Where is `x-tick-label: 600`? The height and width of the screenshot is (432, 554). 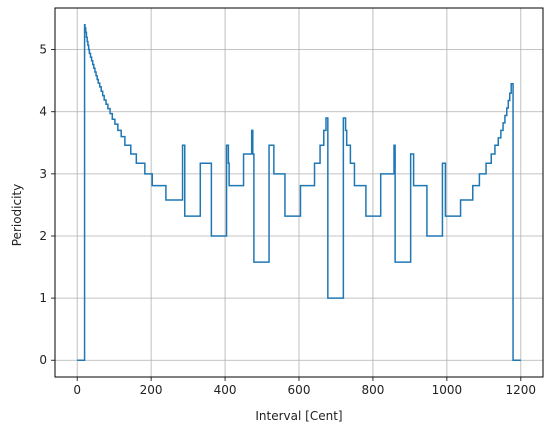
x-tick-label: 600 is located at coordinates (299, 390).